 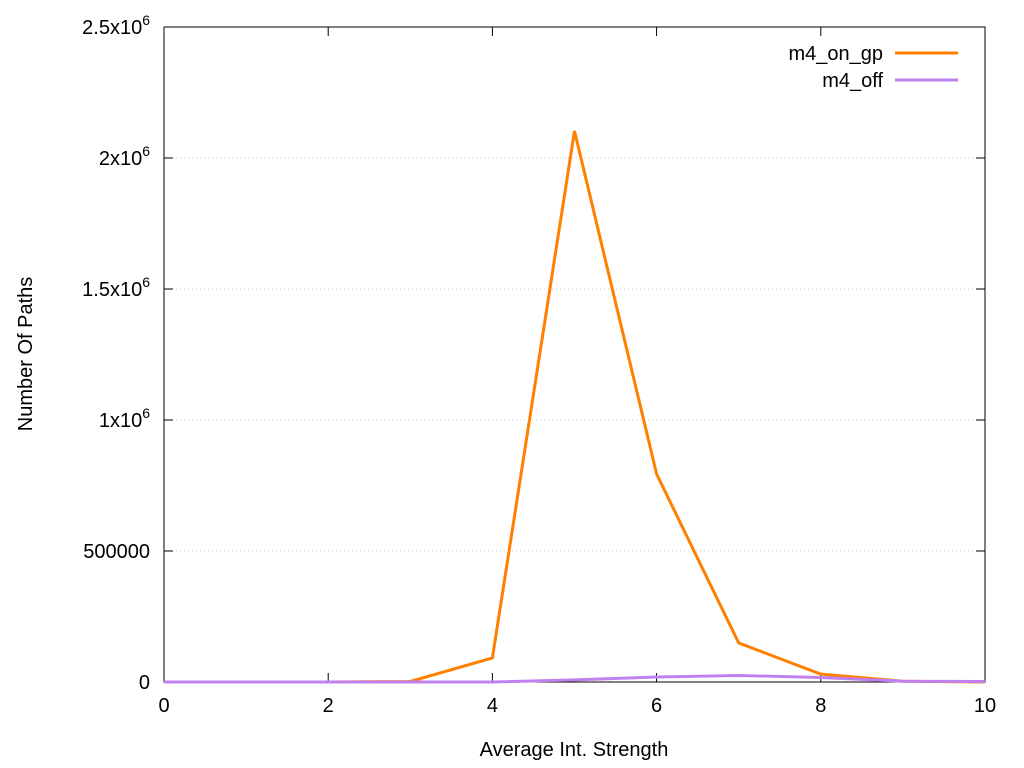 I want to click on x-tick-label: 10, so click(x=985, y=706).